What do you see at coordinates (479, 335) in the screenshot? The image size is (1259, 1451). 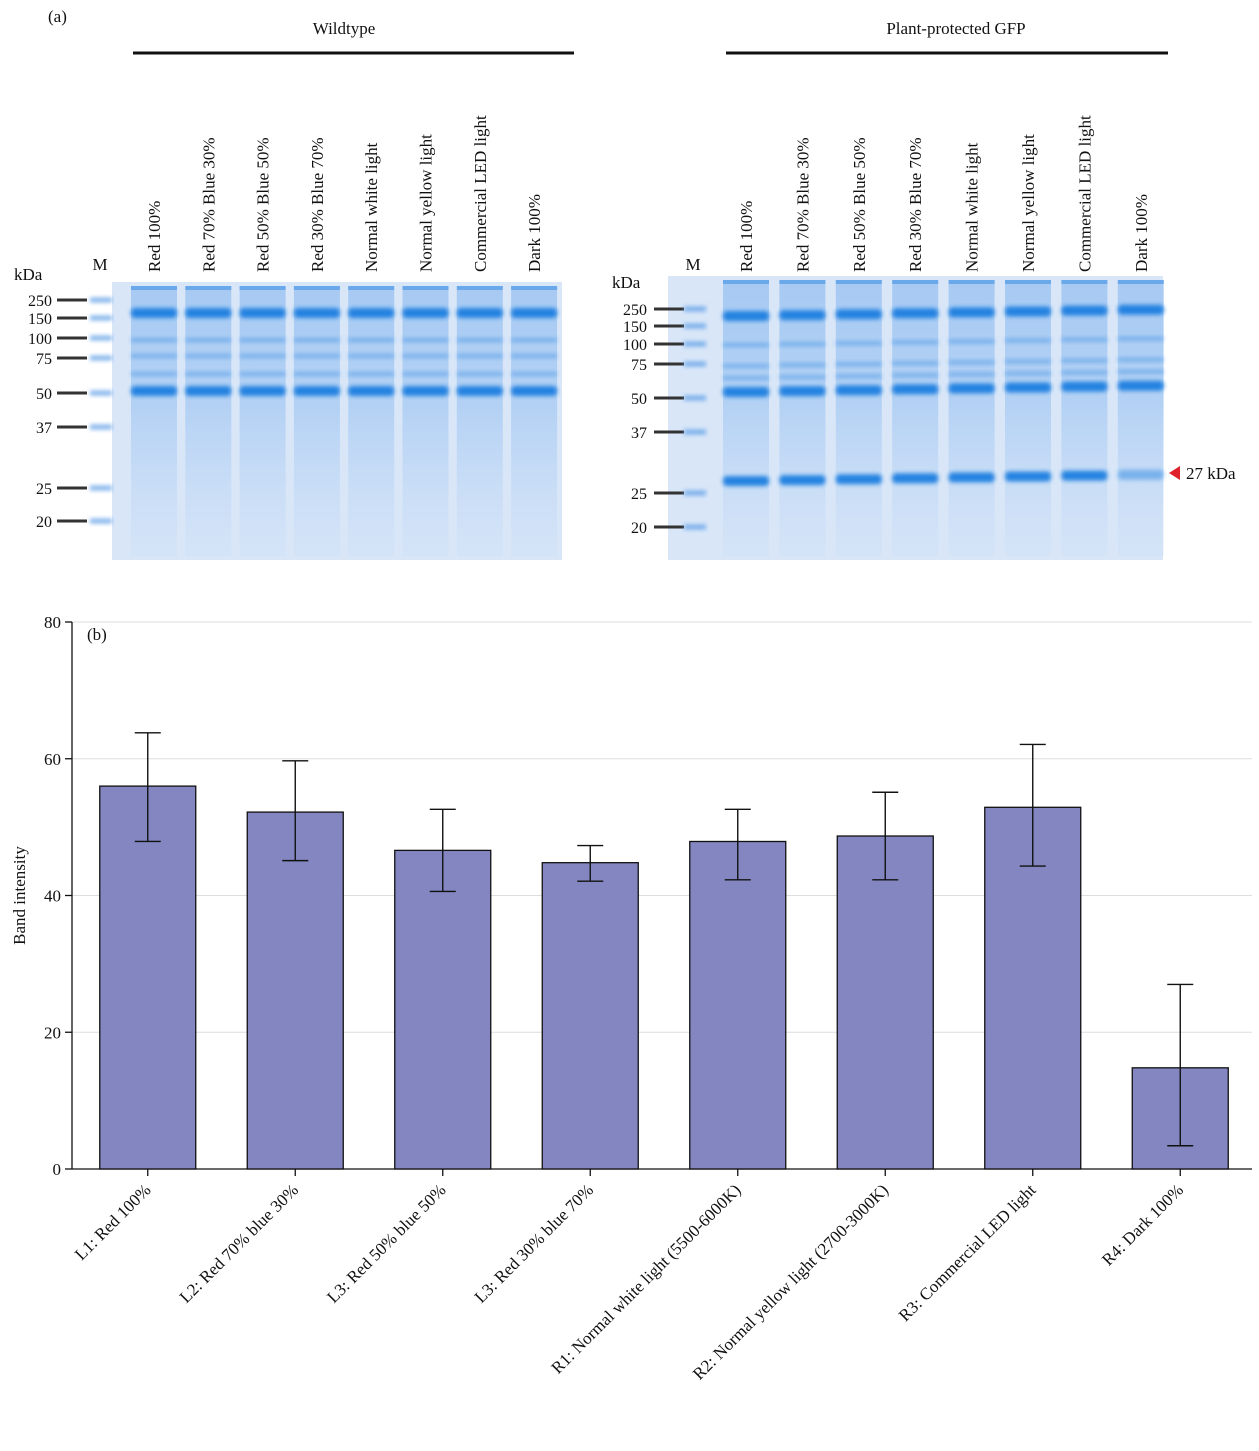 I see `gel-lane: Commercial LED light` at bounding box center [479, 335].